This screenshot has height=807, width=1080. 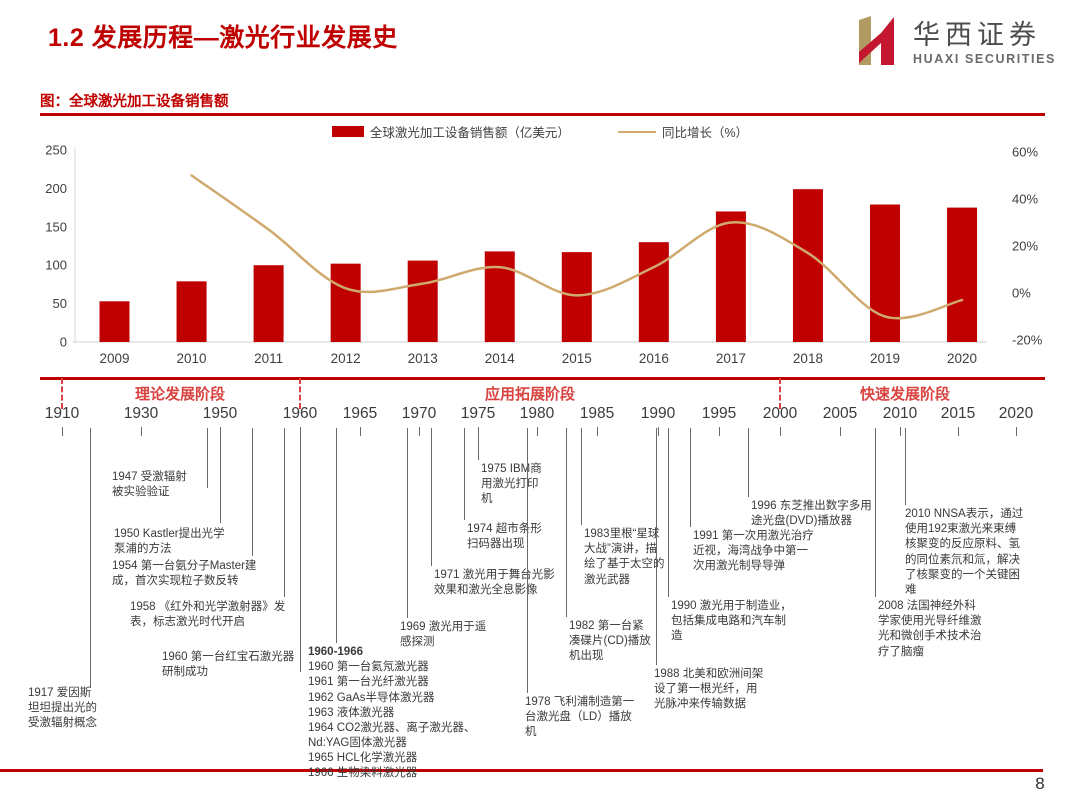 What do you see at coordinates (62, 393) in the screenshot?
I see `phase-boundary-1910` at bounding box center [62, 393].